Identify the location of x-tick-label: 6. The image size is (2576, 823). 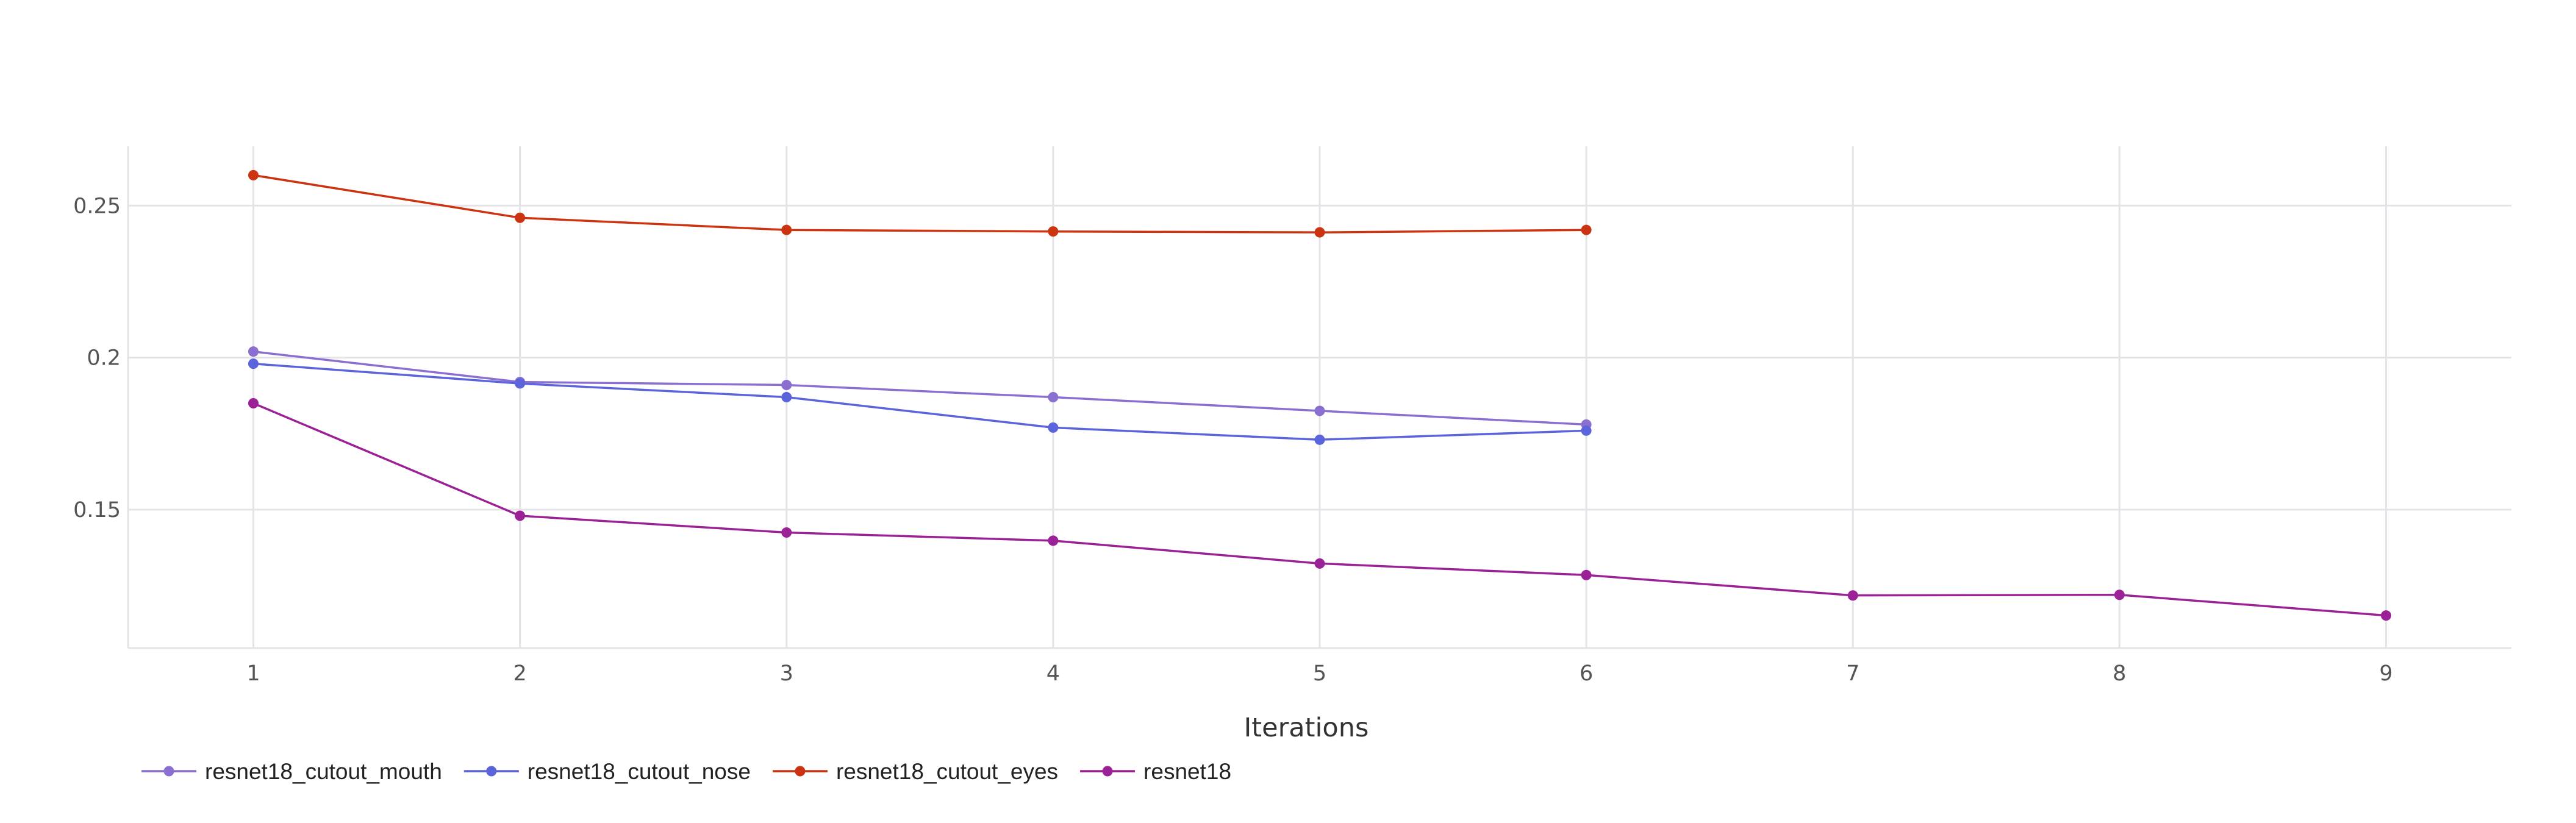
(1586, 673).